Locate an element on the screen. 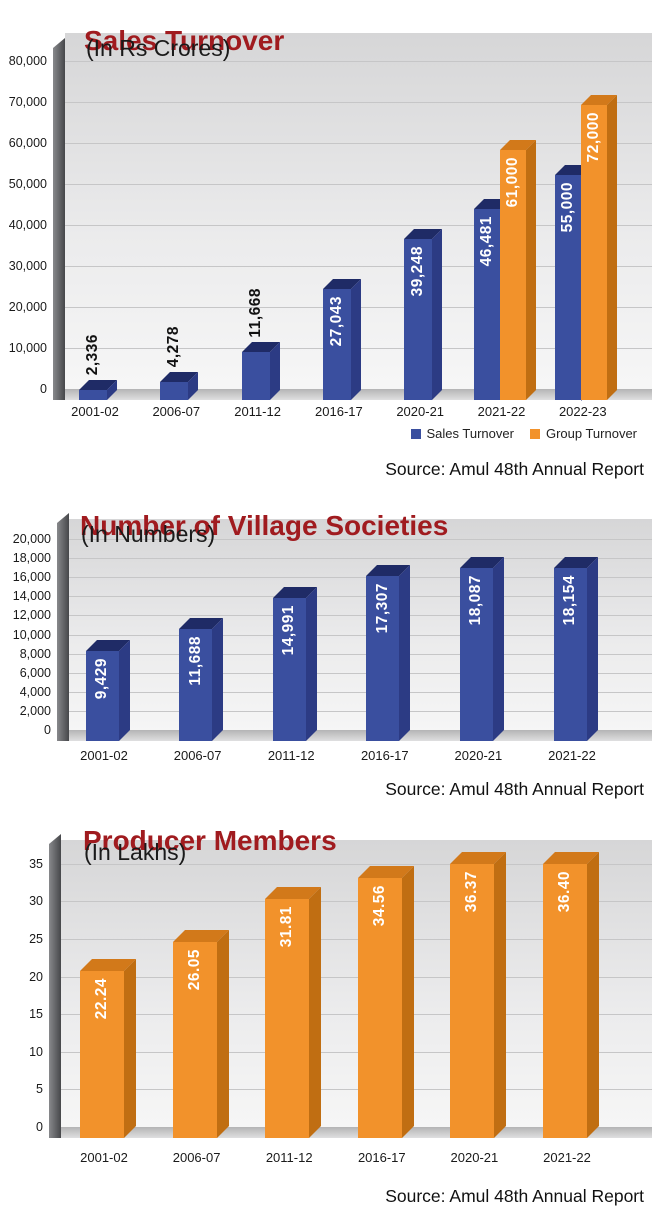  chart-title-sales-turnover: Sales Turnover is located at coordinates (184, 40).